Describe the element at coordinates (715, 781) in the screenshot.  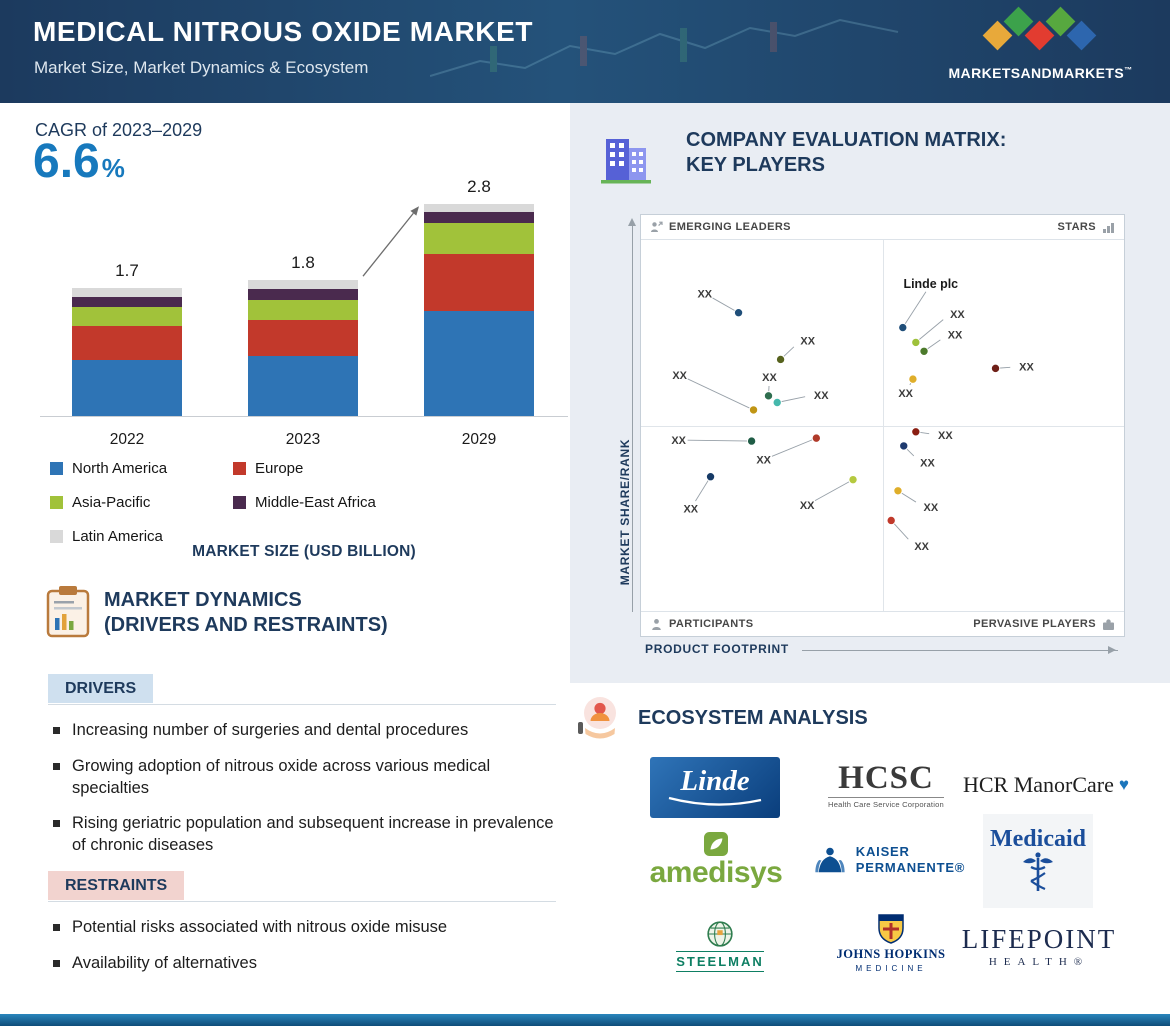
I see `linde-wordmark: Linde` at that location.